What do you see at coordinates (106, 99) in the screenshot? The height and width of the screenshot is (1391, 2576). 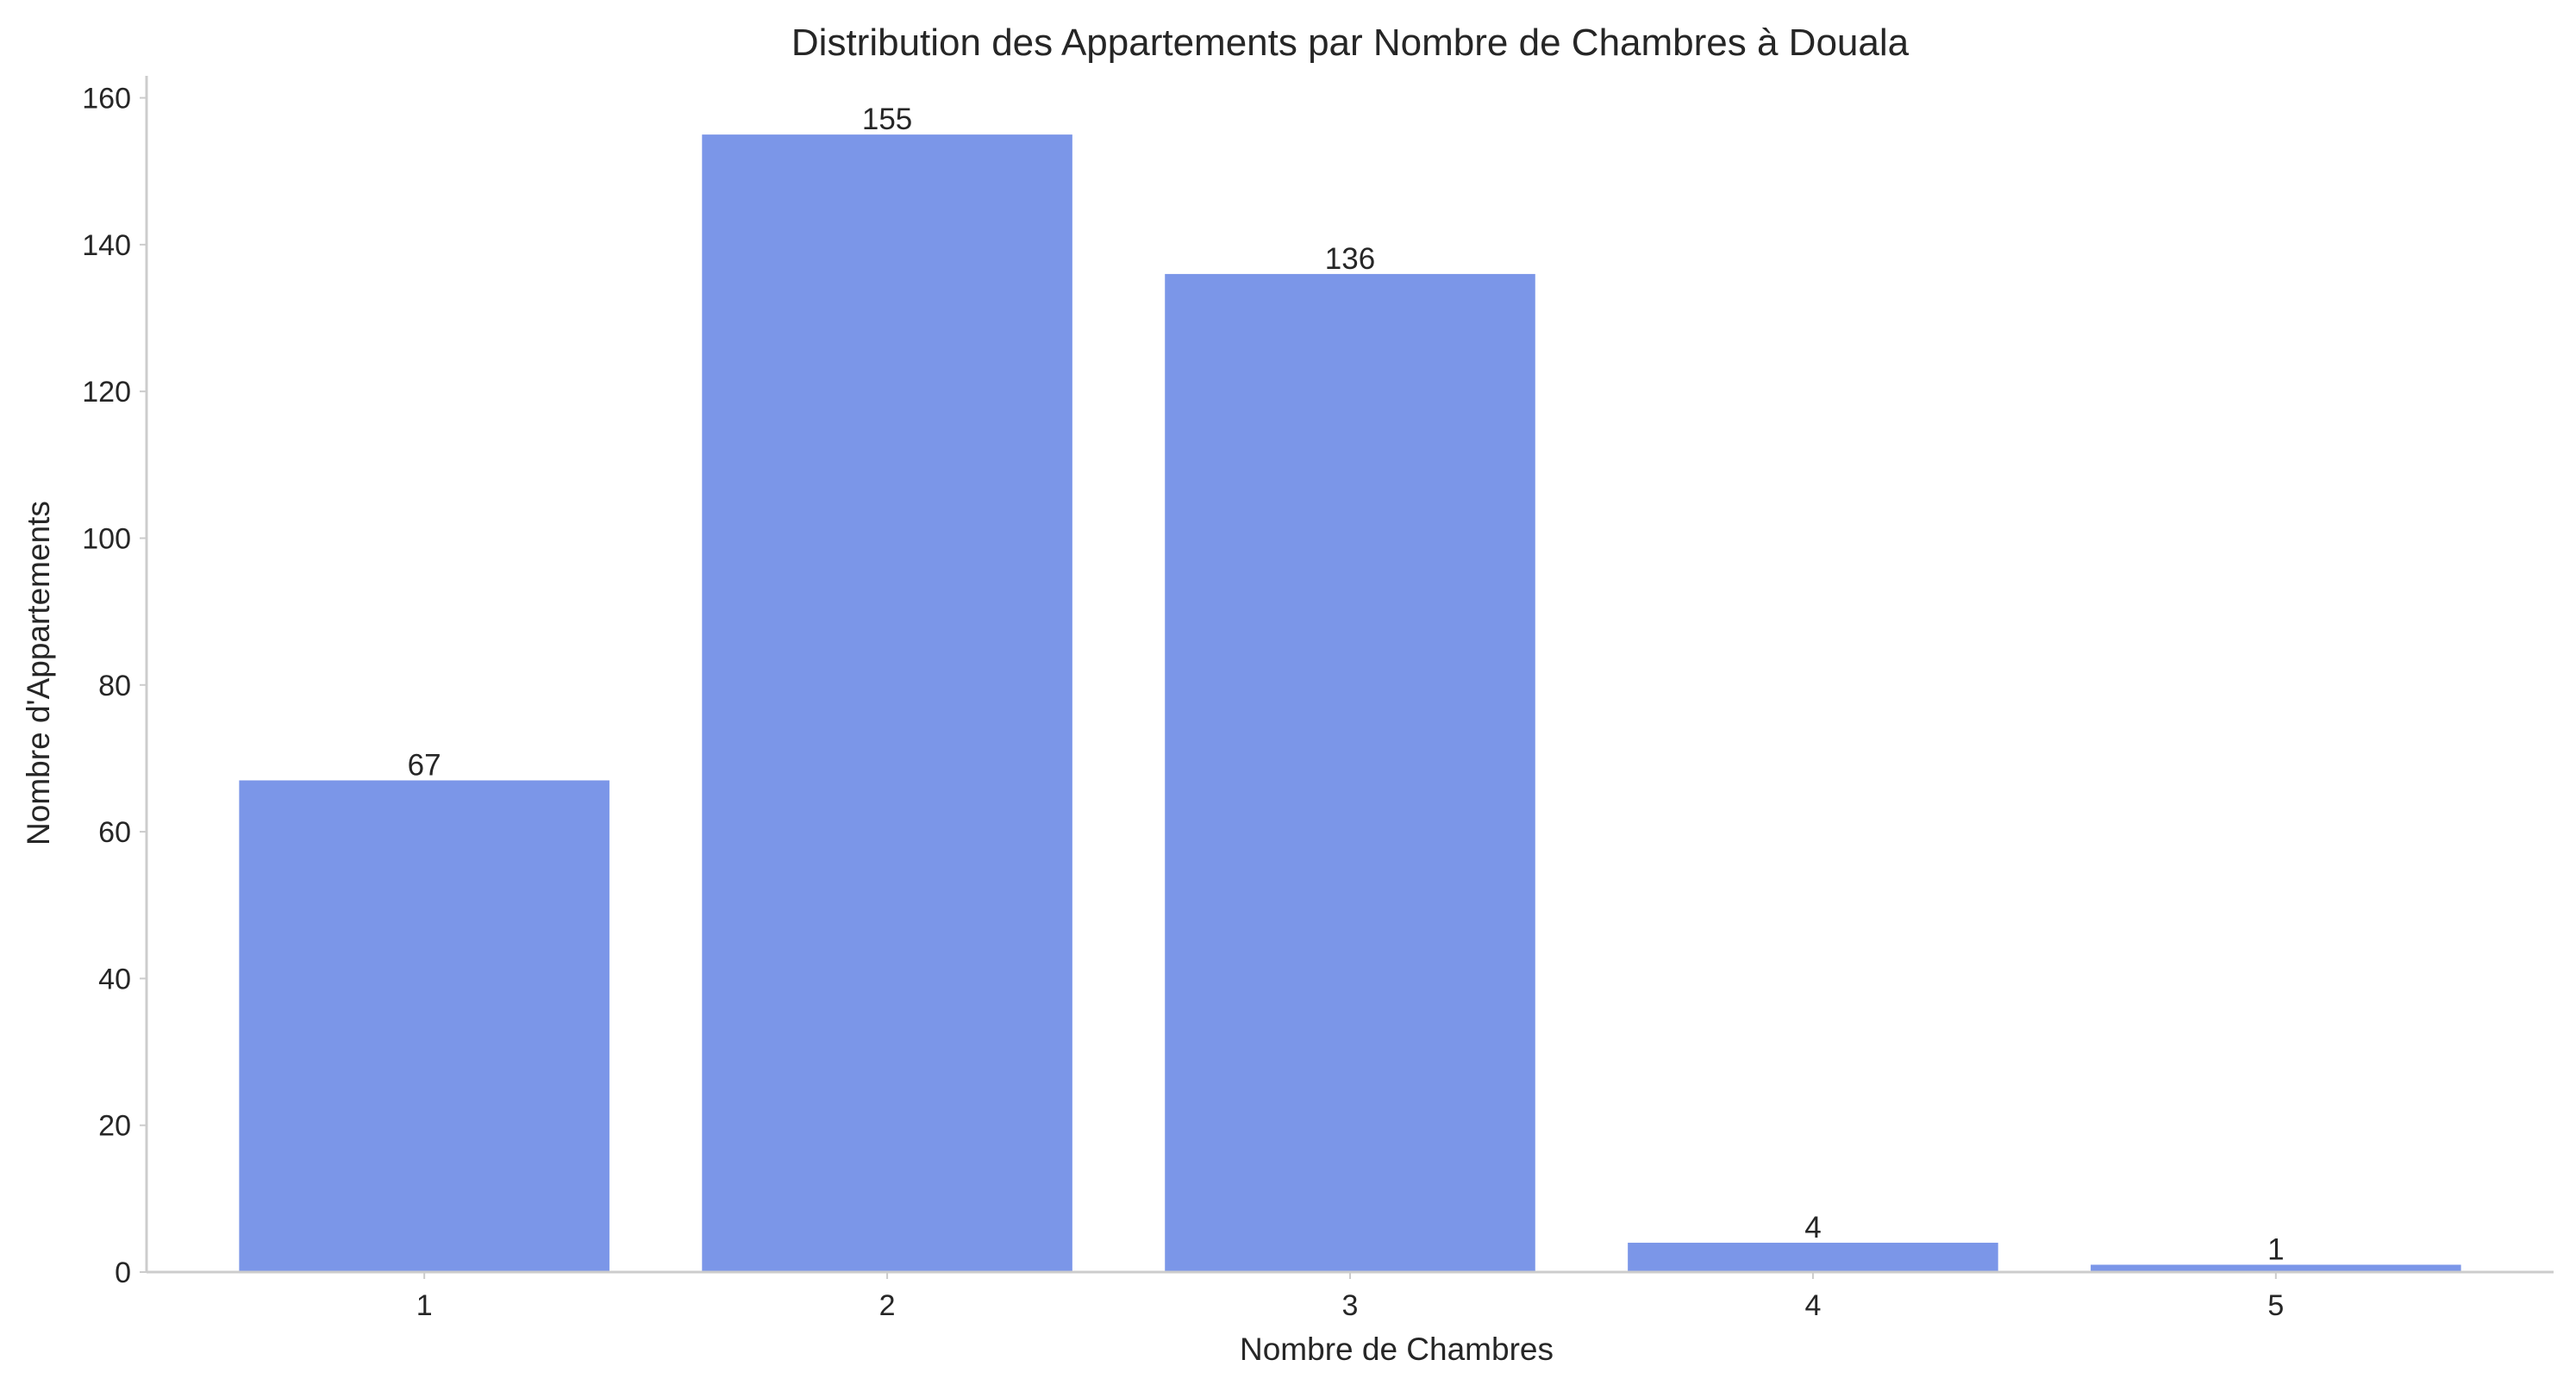 I see `y-tick-label-160: 160` at bounding box center [106, 99].